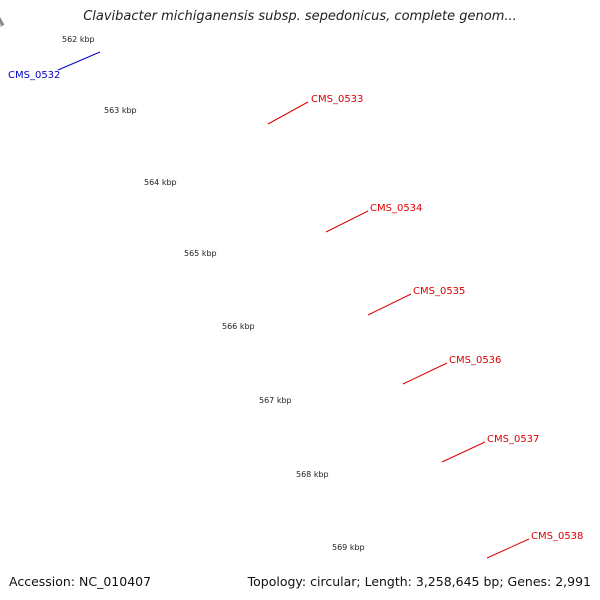  I want to click on scale-label: 566 kbp, so click(238, 326).